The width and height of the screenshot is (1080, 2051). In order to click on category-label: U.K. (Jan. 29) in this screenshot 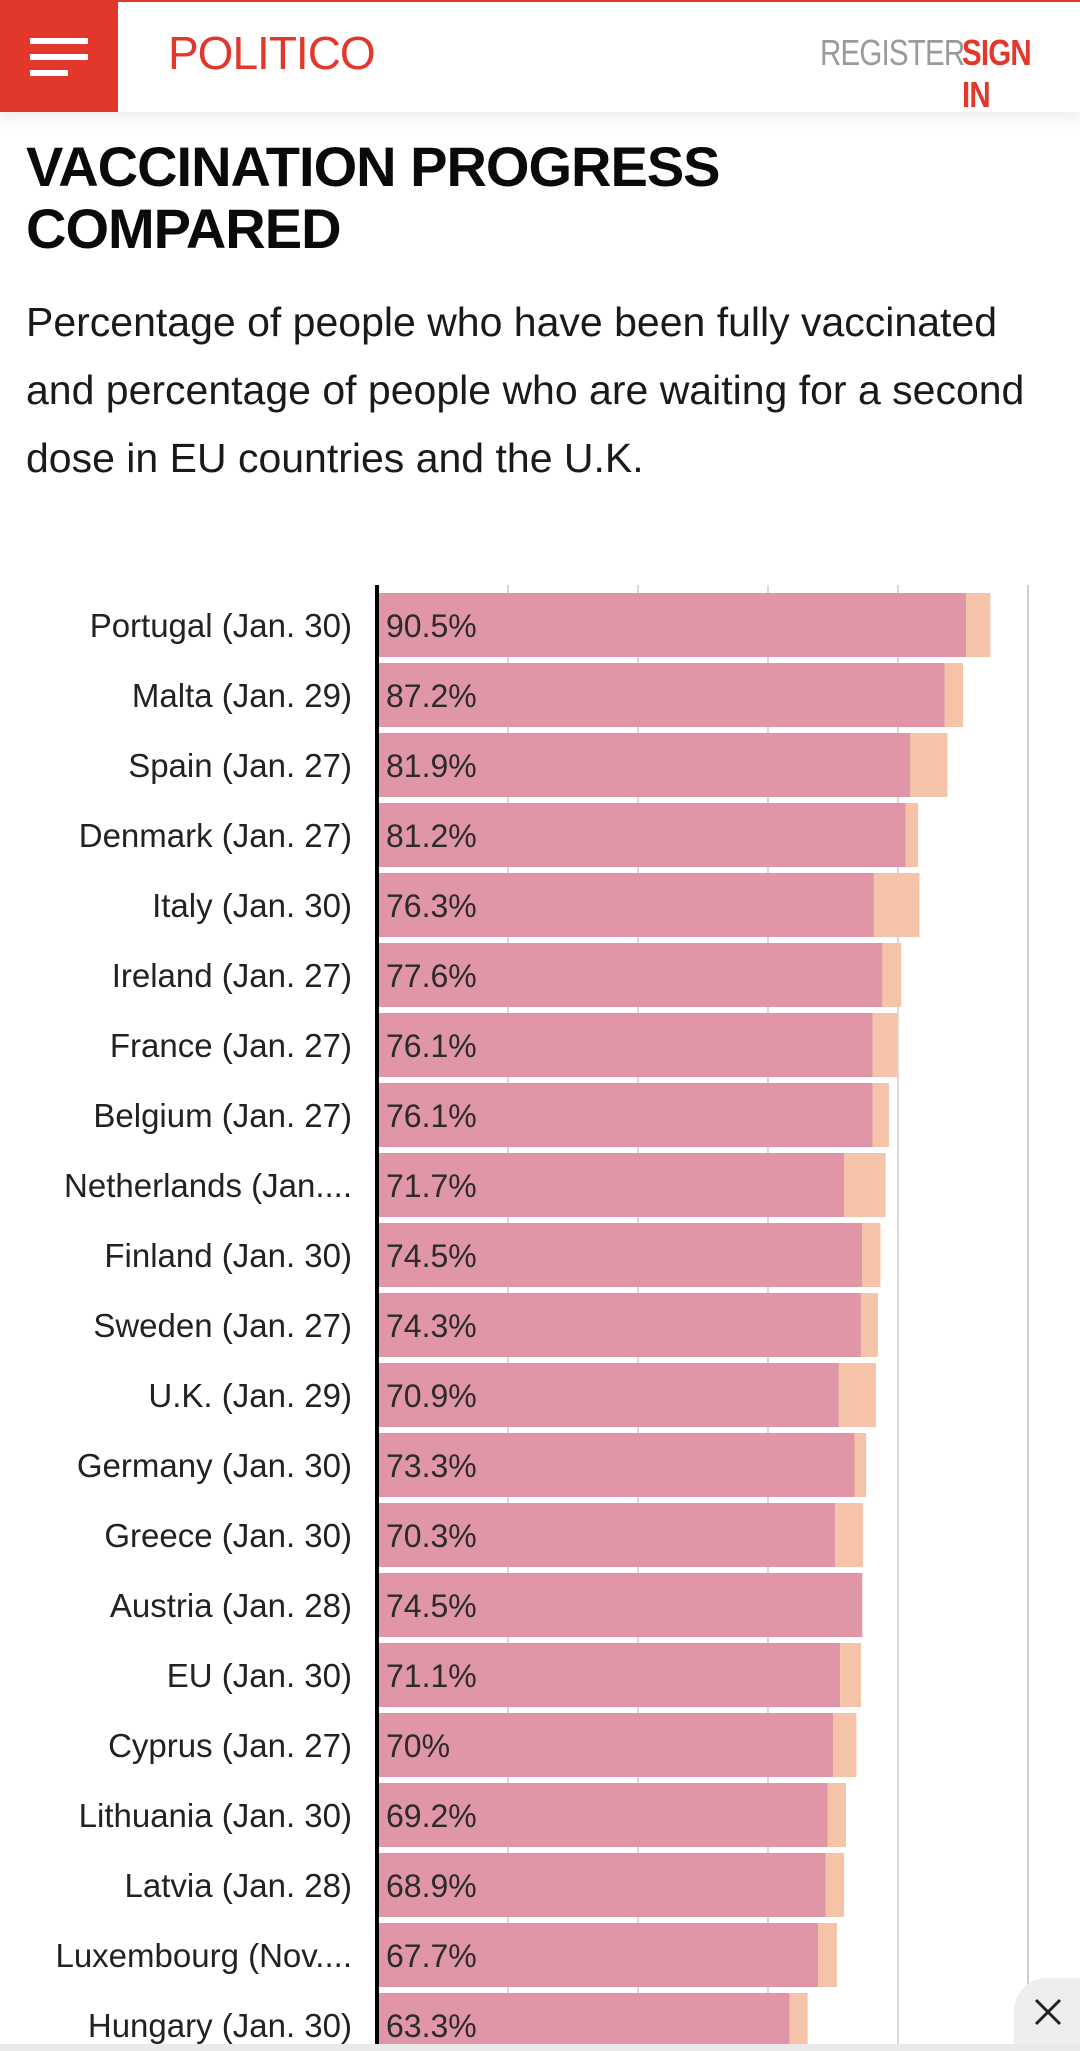, I will do `click(250, 1395)`.